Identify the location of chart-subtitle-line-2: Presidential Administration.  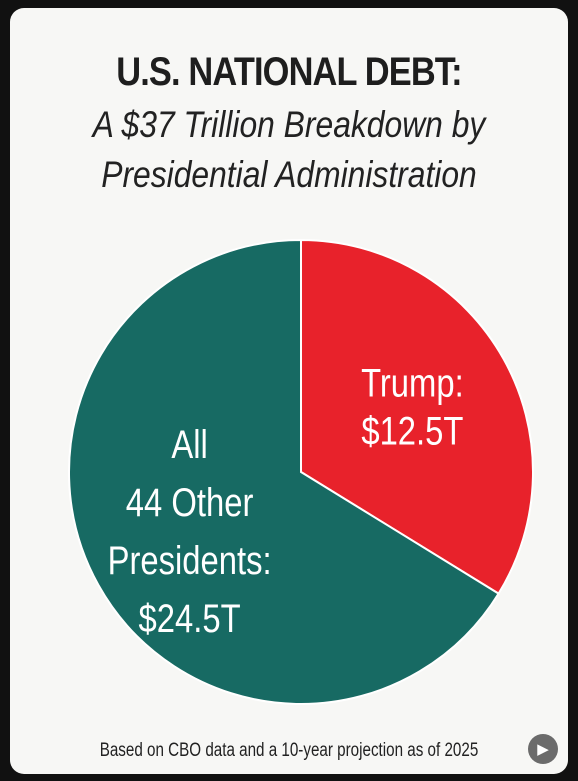
(289, 174).